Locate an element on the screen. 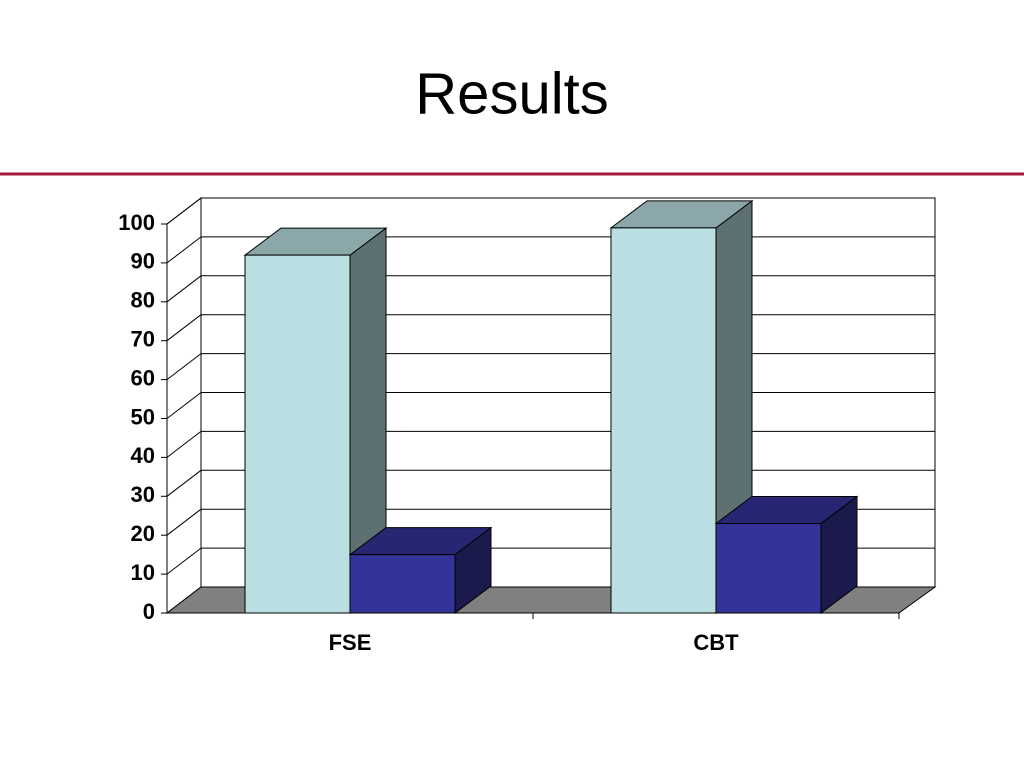  y-tick-label: 50 is located at coordinates (143, 416).